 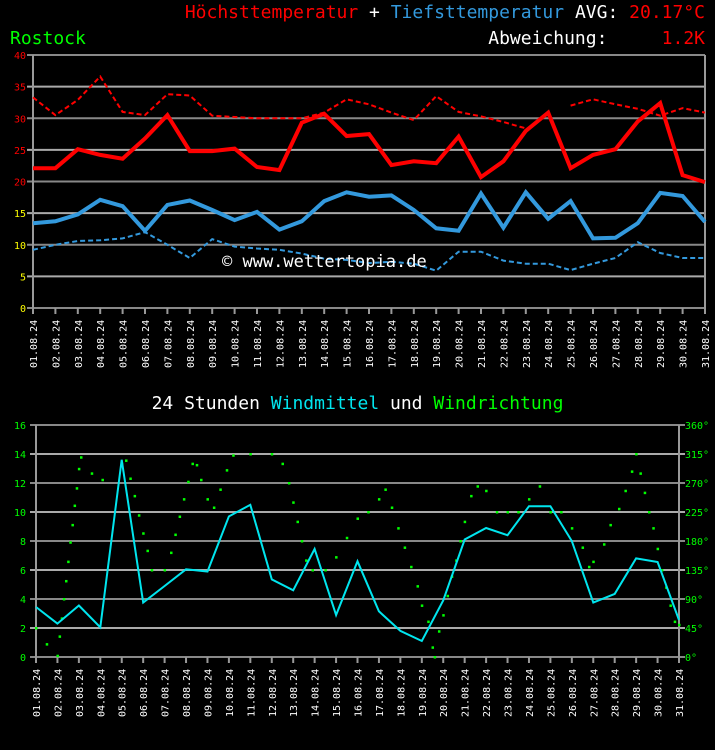 I want to click on avg-label: AVG:, so click(x=597, y=12).